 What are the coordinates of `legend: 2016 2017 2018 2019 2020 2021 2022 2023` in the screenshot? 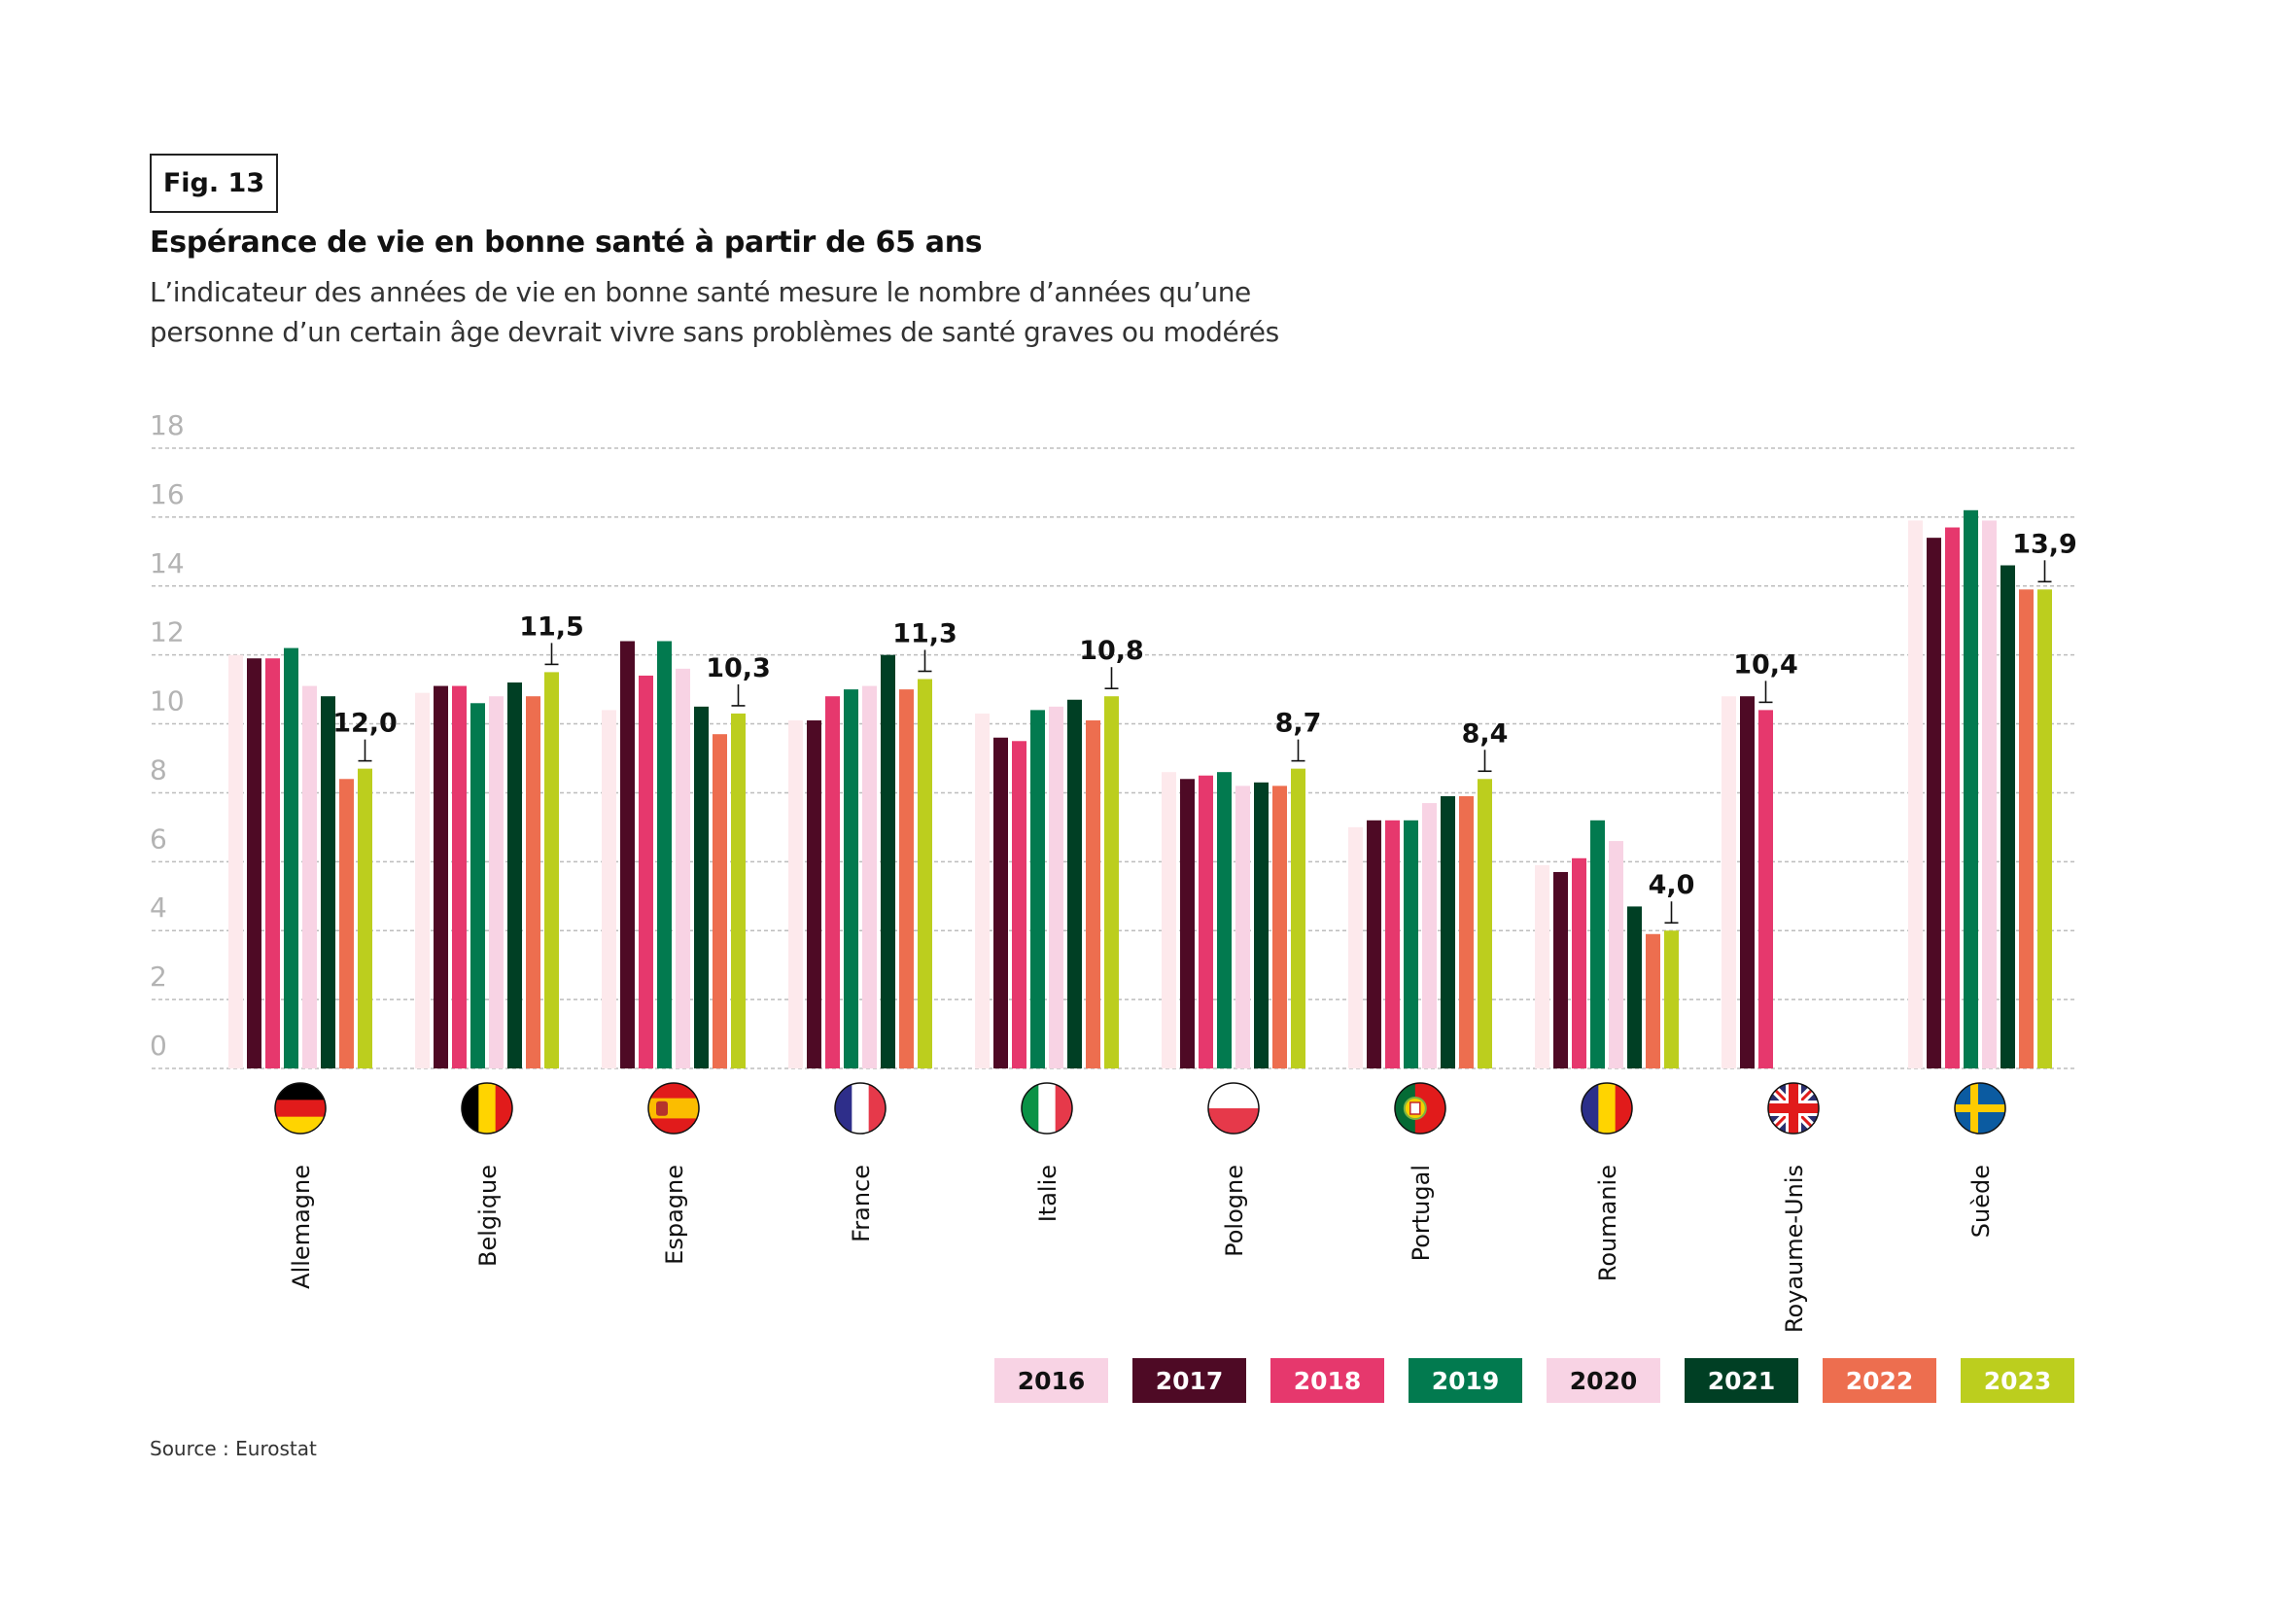 It's located at (1534, 1381).